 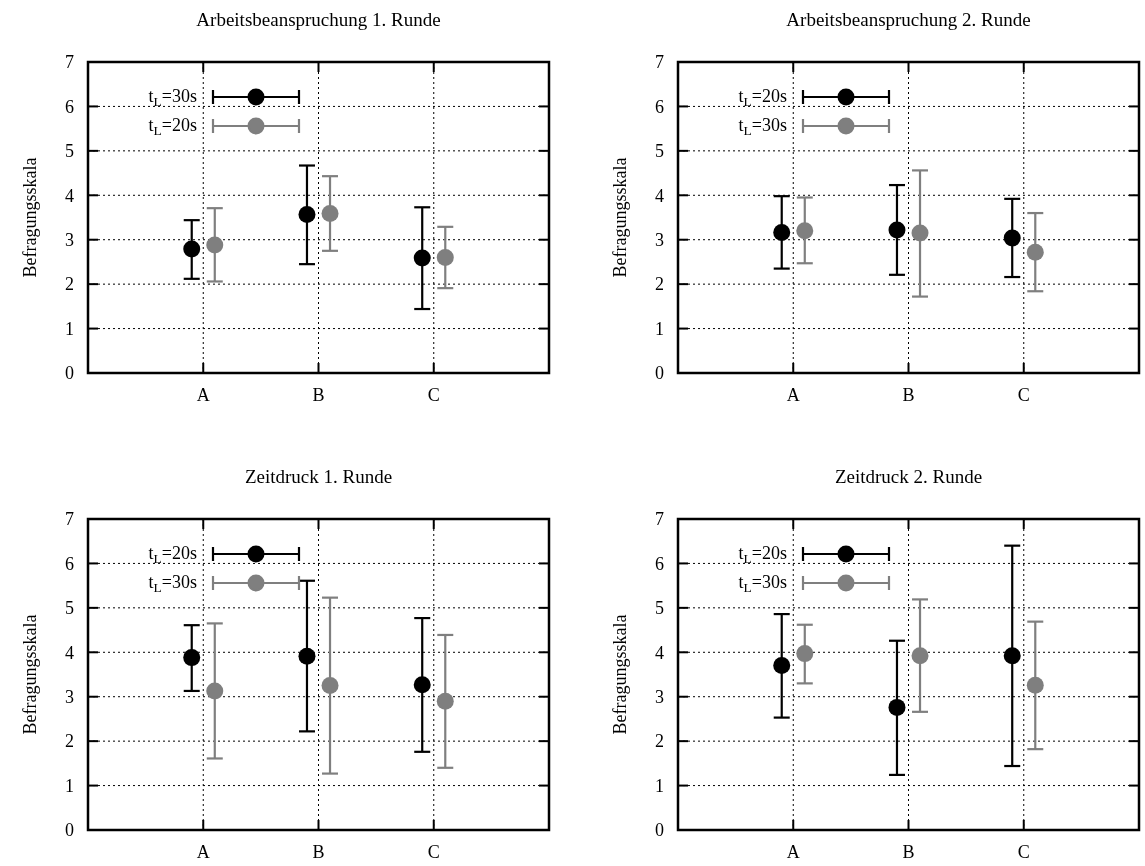 What do you see at coordinates (908, 476) in the screenshot?
I see `chart-title: Zeitdruck 2. Runde` at bounding box center [908, 476].